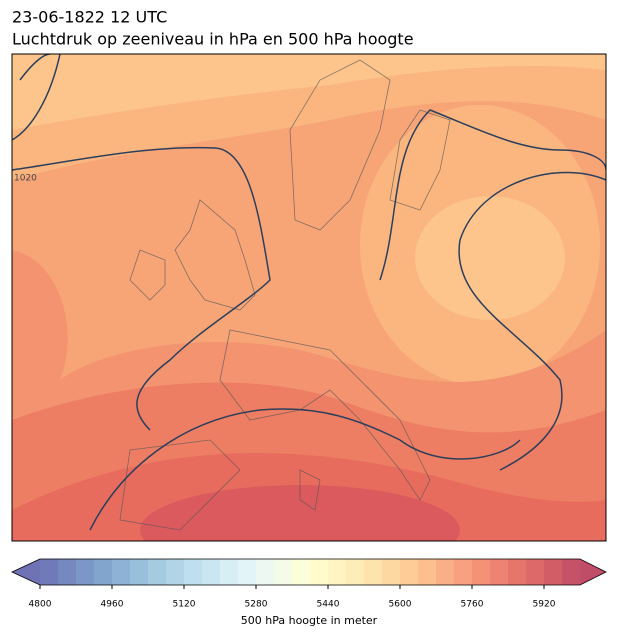 The image size is (618, 643). Describe the element at coordinates (112, 605) in the screenshot. I see `tick-label: 4960` at that location.